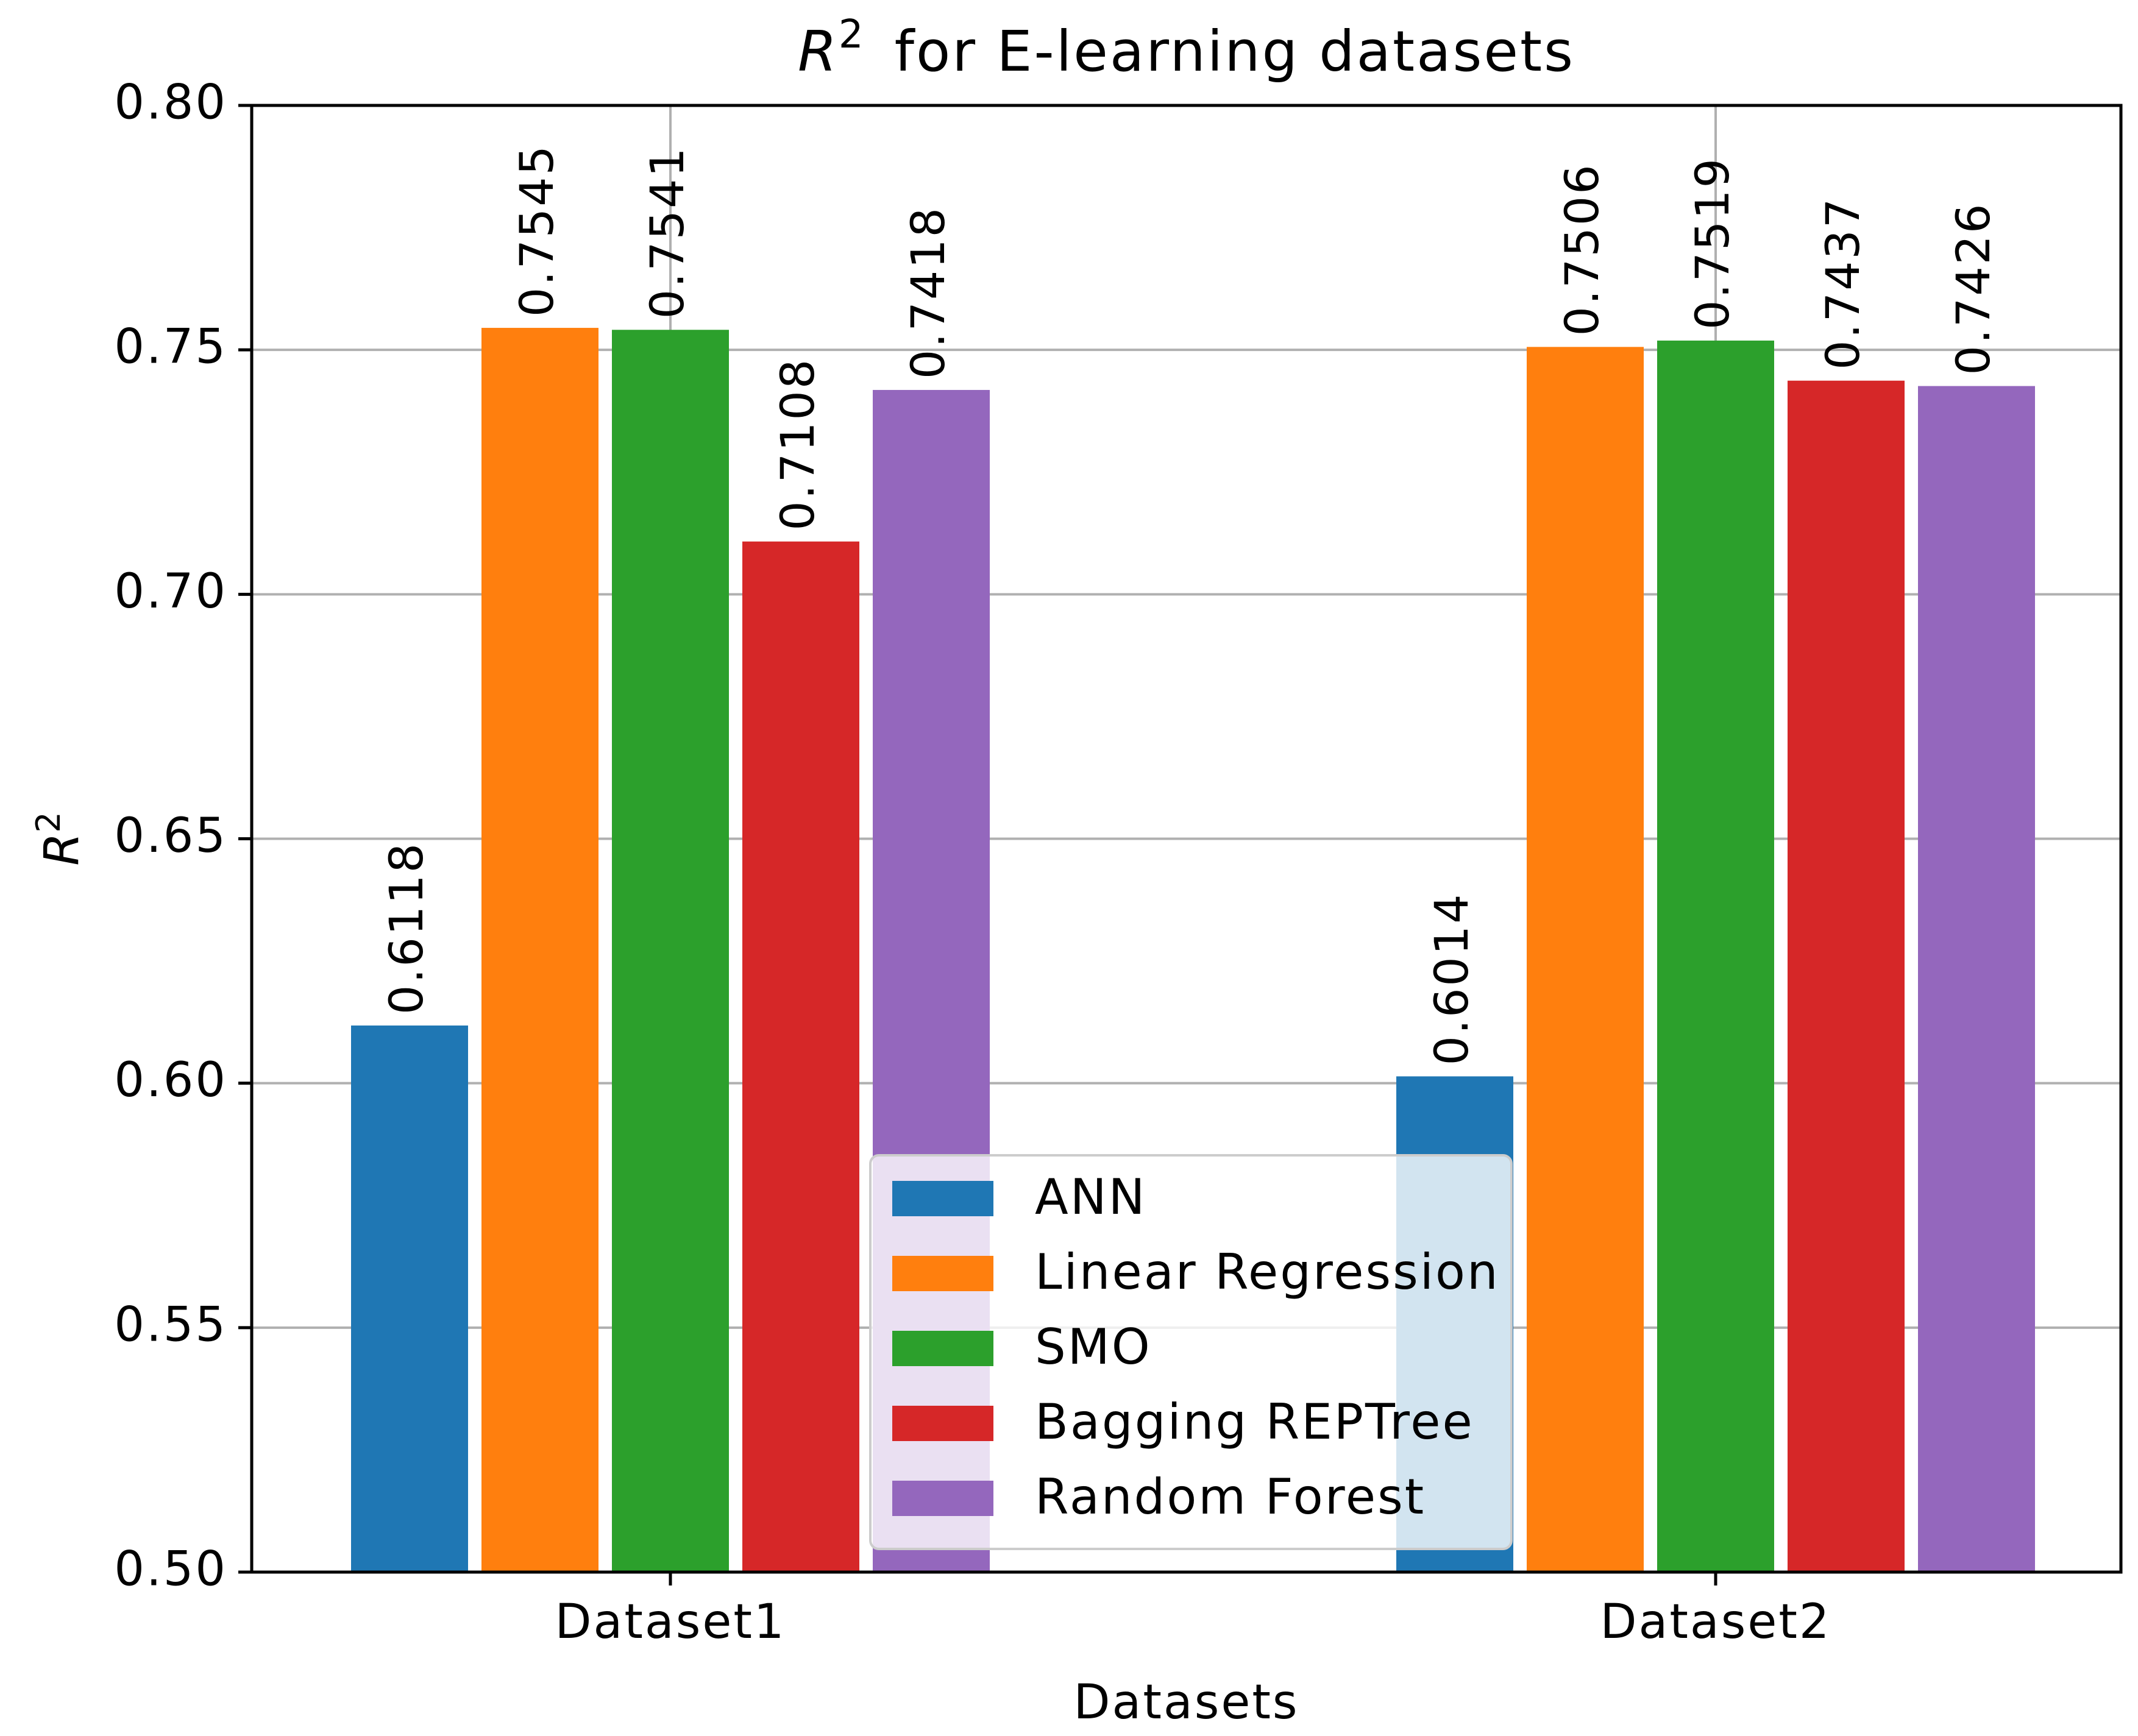 This screenshot has height=1736, width=2138. What do you see at coordinates (667, 233) in the screenshot?
I see `bar-value-label: 0.7541` at bounding box center [667, 233].